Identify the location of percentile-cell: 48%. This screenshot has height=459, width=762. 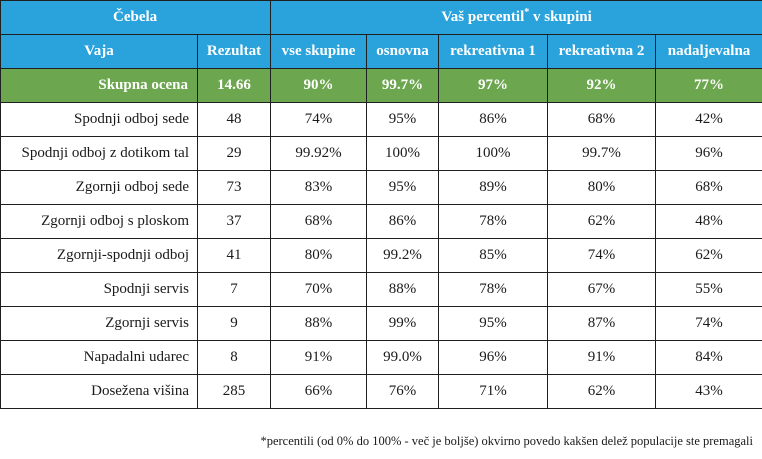
(708, 221).